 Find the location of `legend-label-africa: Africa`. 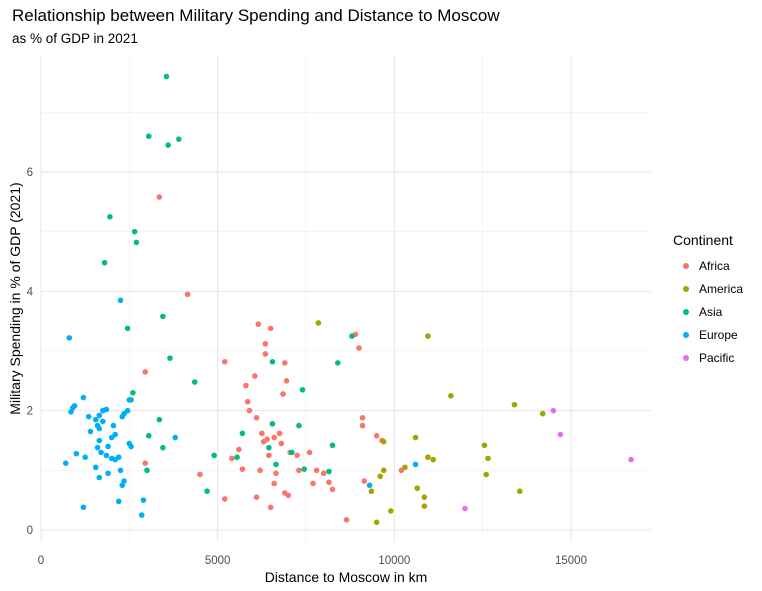

legend-label-africa: Africa is located at coordinates (714, 265).